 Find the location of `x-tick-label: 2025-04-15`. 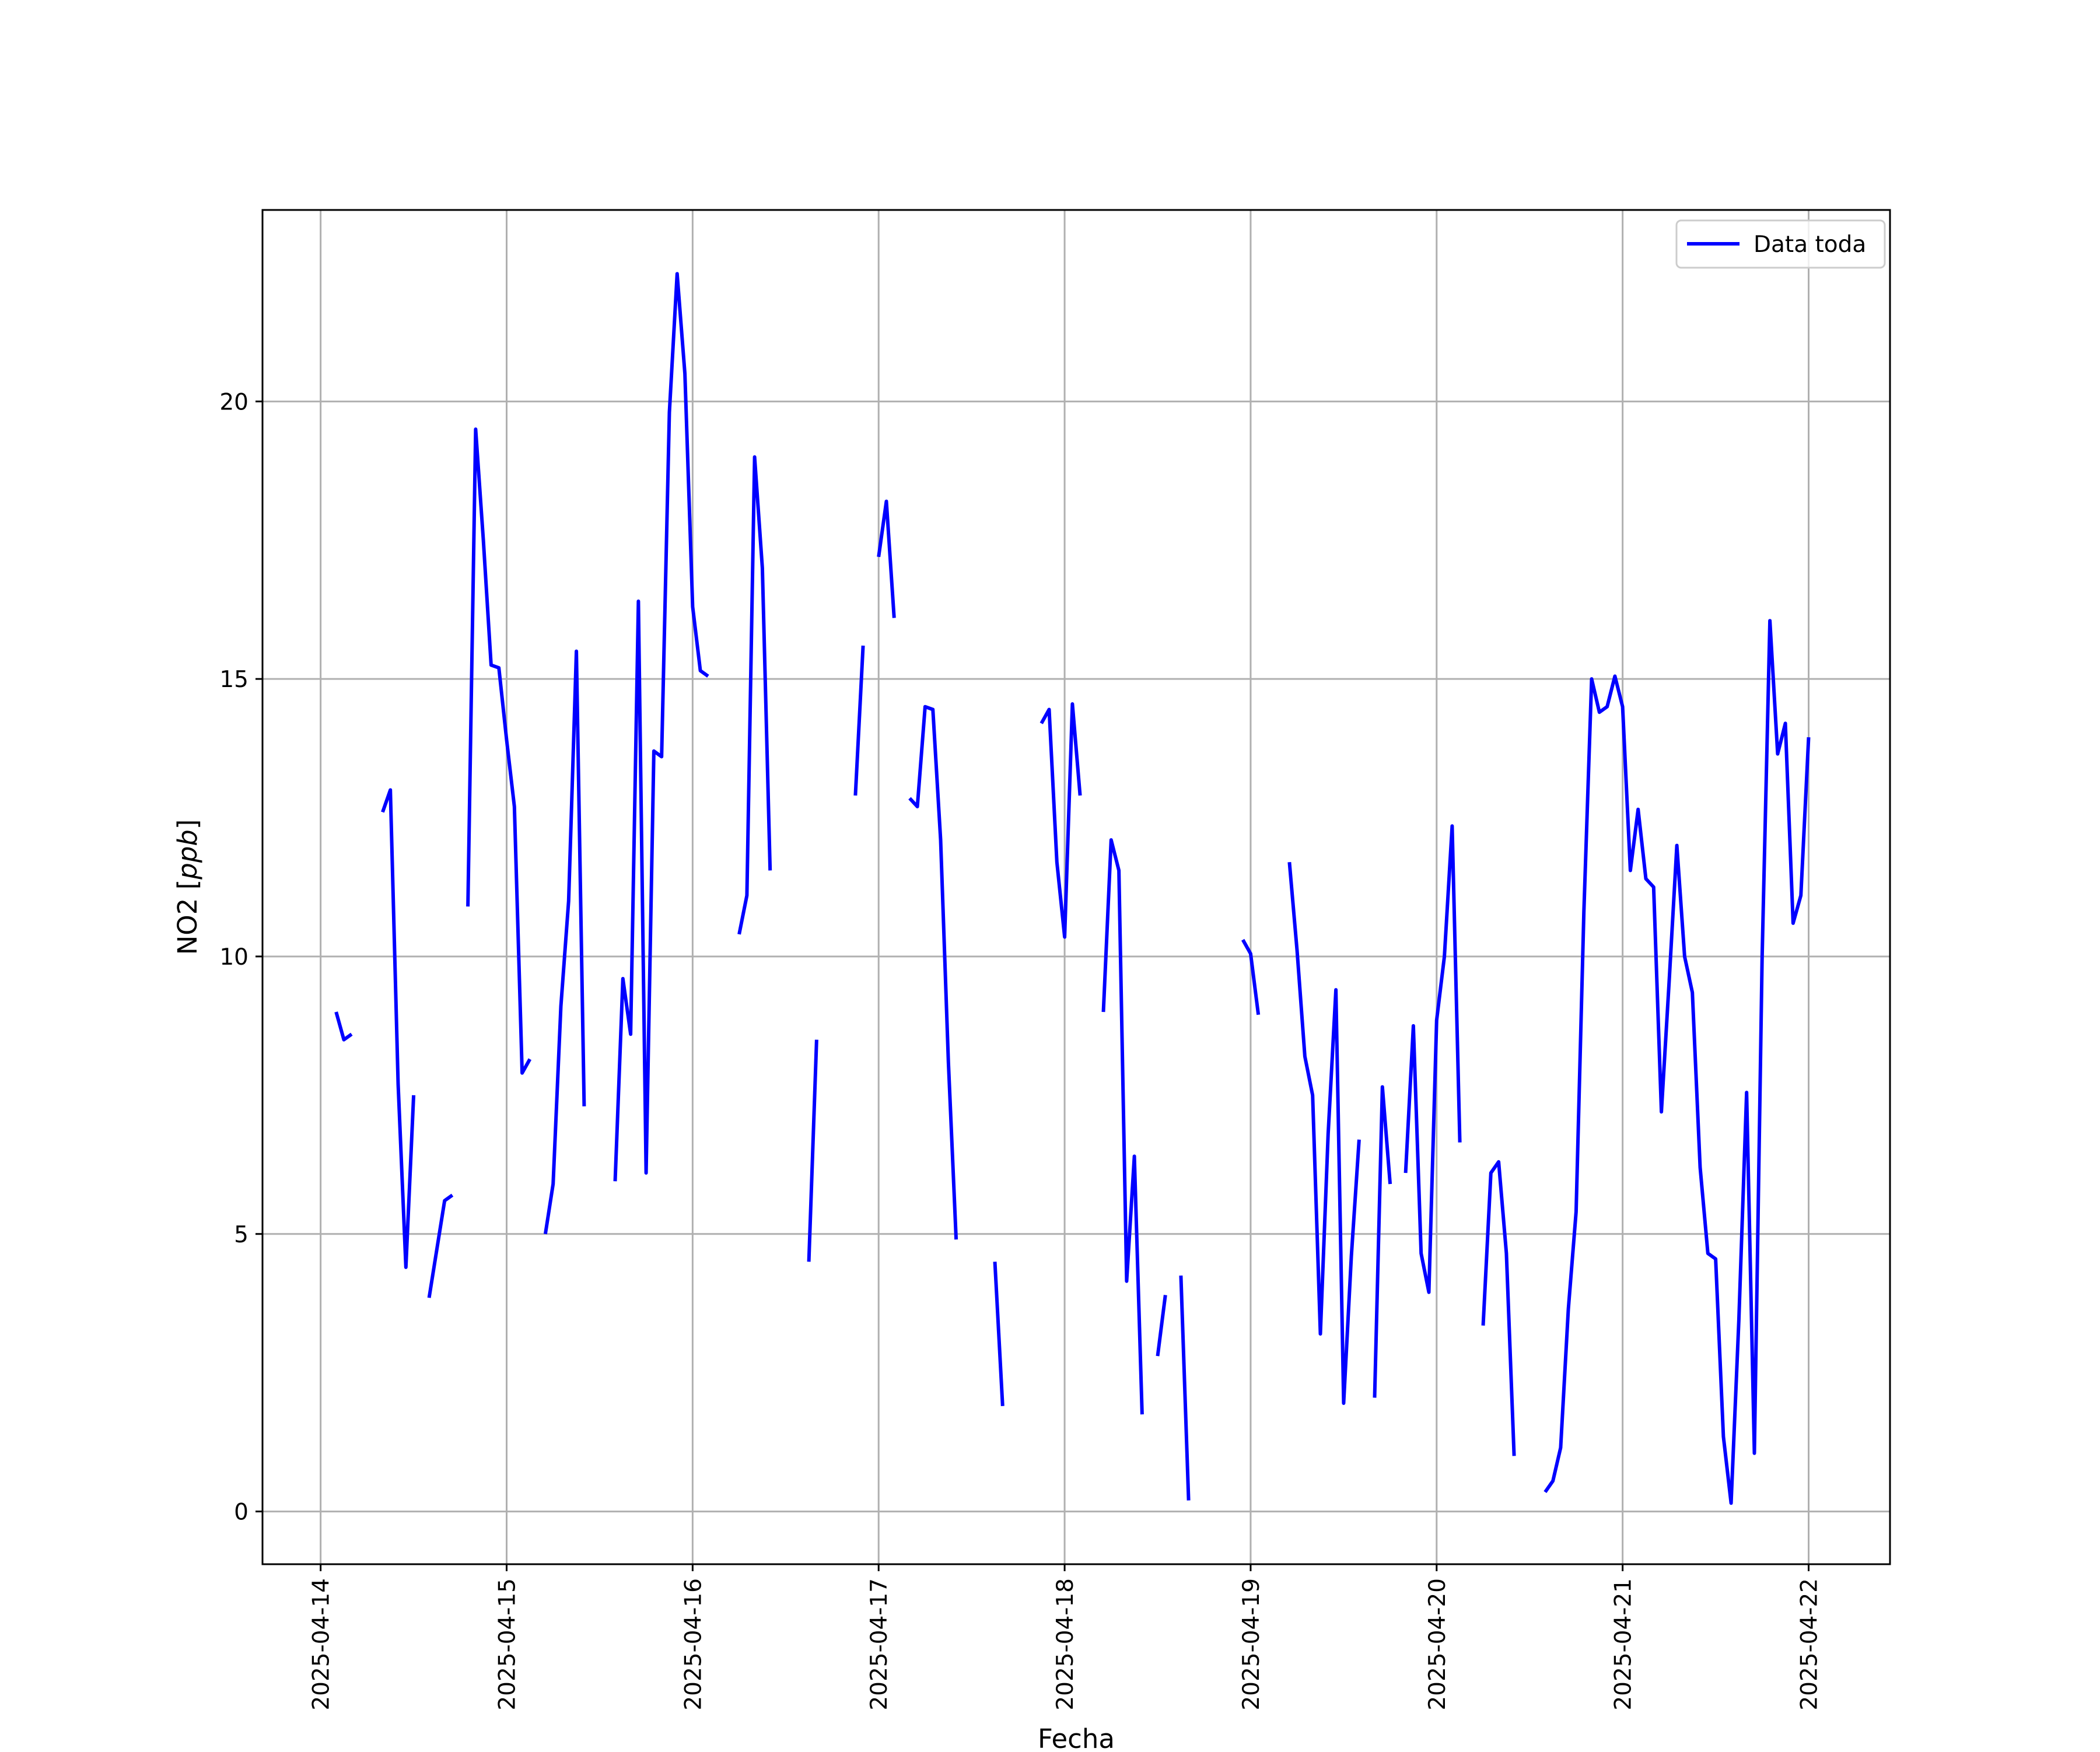

x-tick-label: 2025-04-15 is located at coordinates (508, 1644).